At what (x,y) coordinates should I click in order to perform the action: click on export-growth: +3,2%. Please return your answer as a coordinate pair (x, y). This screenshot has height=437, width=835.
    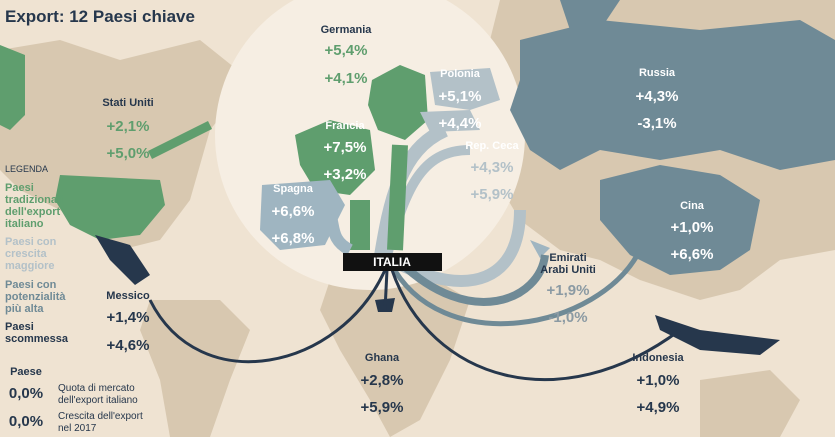
    Looking at the image, I should click on (345, 174).